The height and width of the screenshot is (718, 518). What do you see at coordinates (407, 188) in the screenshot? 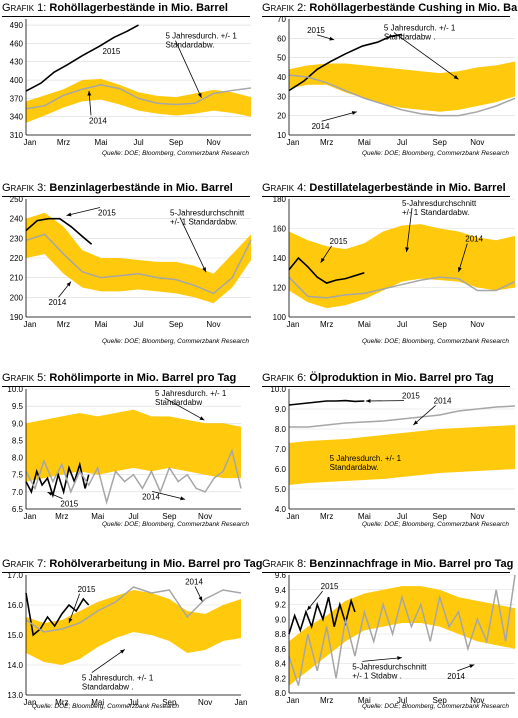
I see `chart-title-text: Destillatelagerbestände in Mio. Barrel` at bounding box center [407, 188].